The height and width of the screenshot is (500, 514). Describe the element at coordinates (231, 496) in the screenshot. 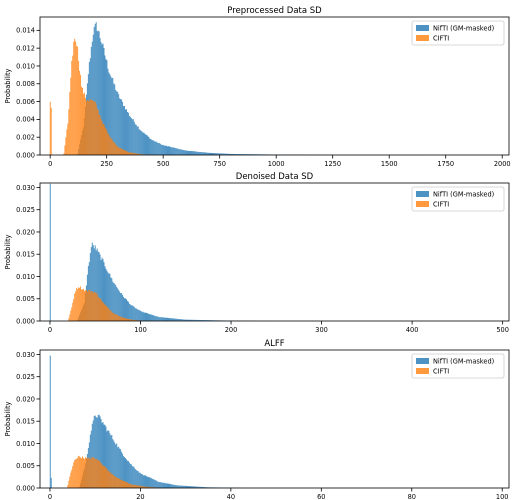

I see `x-tick-label: 40` at that location.